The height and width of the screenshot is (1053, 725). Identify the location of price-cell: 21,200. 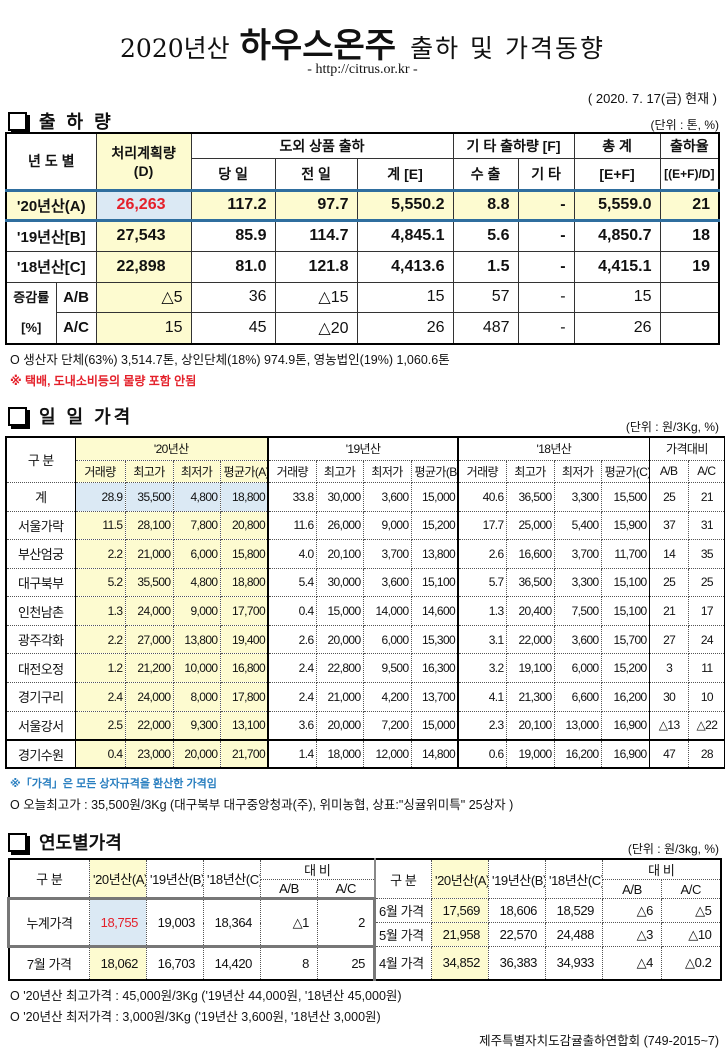
(149, 668).